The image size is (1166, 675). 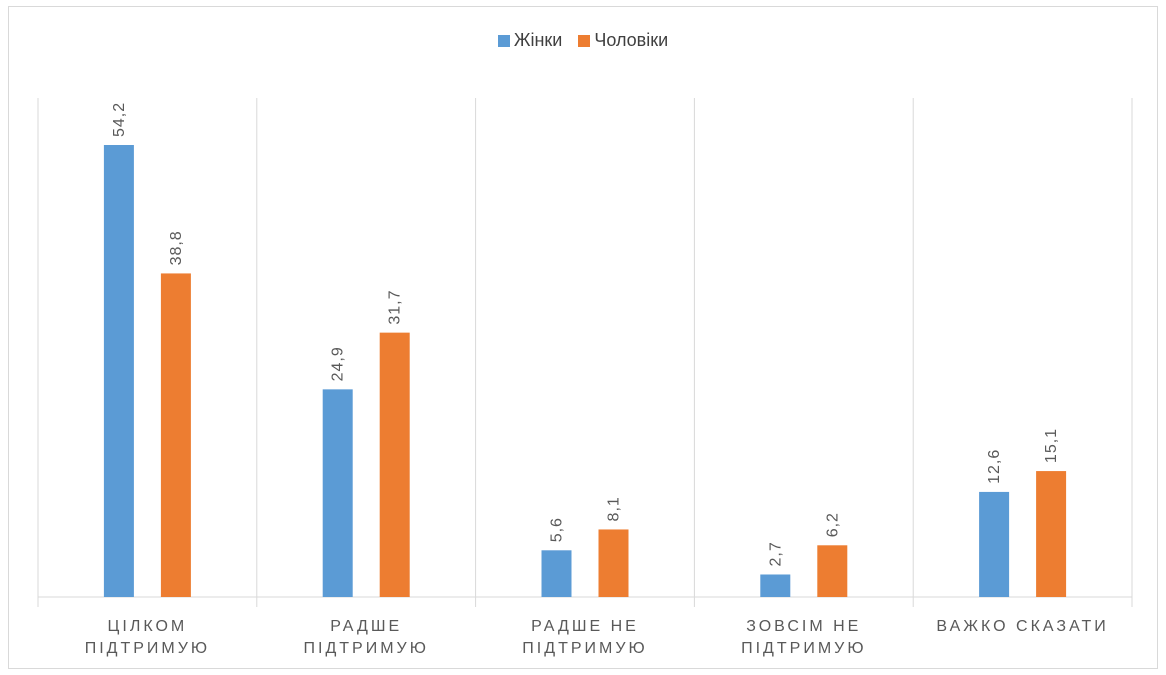 I want to click on data-label: 24,9, so click(x=338, y=363).